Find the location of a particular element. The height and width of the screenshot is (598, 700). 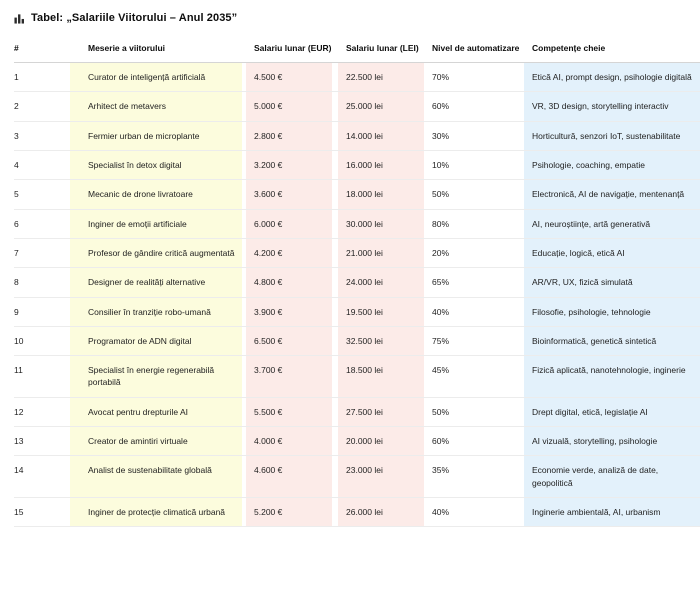

salary-lei-cell: 16.000 lei is located at coordinates (381, 165).